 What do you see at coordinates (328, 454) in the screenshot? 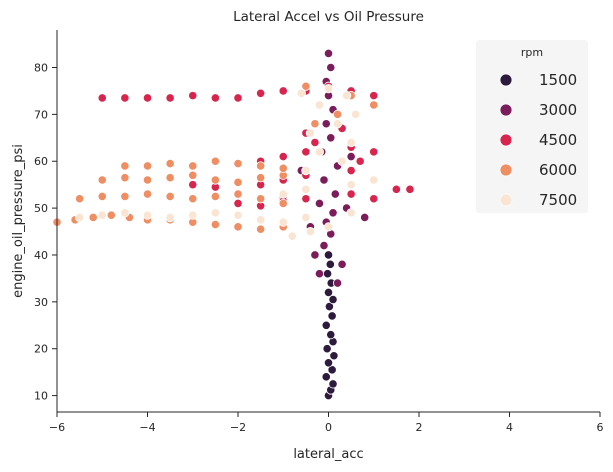
I see `x-axis-title: lateral_acc` at bounding box center [328, 454].